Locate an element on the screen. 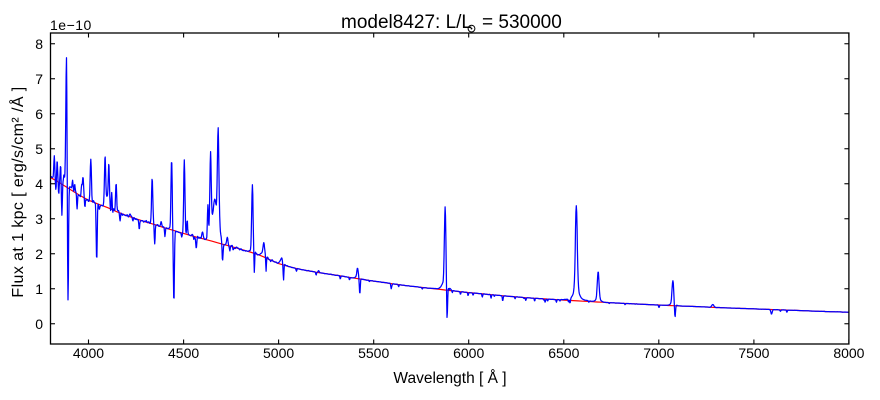  svg-text: Flux at 1 kpc [ erg/s/cm² /Å ] is located at coordinates (17, 191).